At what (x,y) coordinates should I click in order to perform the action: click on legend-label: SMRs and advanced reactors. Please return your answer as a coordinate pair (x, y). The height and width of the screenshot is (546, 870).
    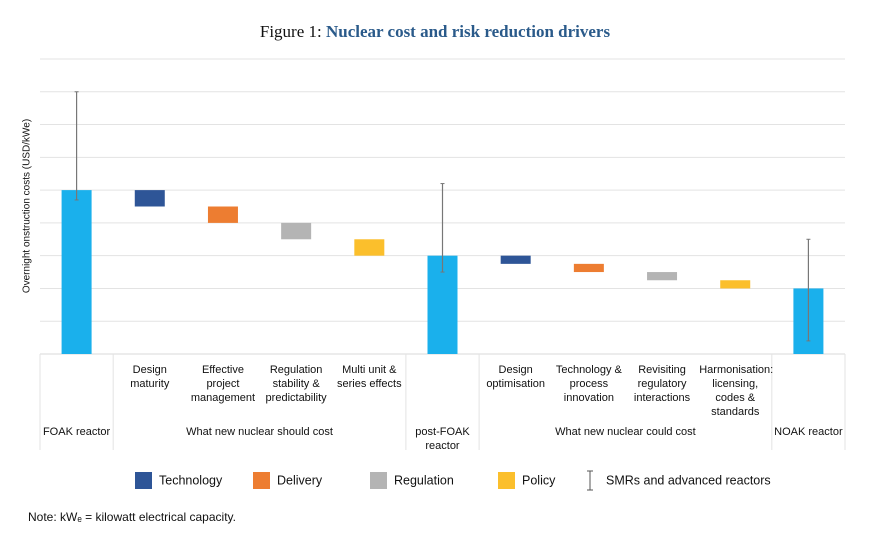
    Looking at the image, I should click on (688, 480).